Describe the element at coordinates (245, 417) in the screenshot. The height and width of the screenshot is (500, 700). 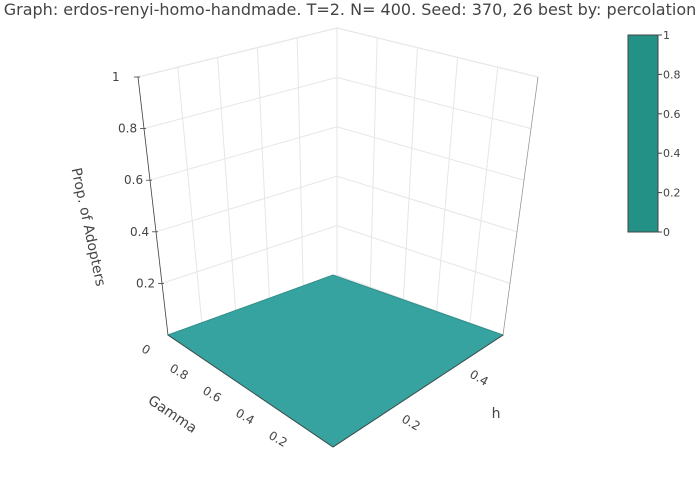
I see `gamma-tick-label: 0.4` at that location.